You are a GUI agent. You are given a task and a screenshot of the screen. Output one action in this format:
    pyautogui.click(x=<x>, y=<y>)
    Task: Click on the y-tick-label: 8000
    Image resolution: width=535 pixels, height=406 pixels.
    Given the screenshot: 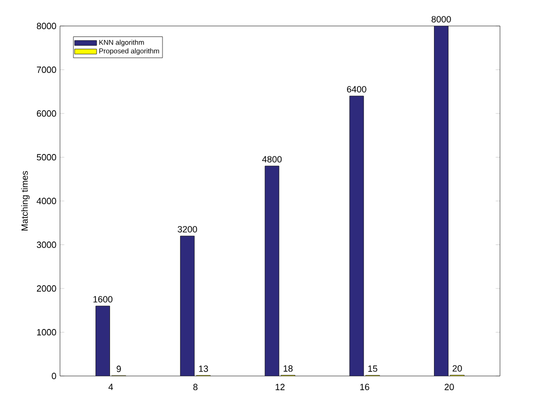 What is the action you would take?
    pyautogui.click(x=46, y=26)
    